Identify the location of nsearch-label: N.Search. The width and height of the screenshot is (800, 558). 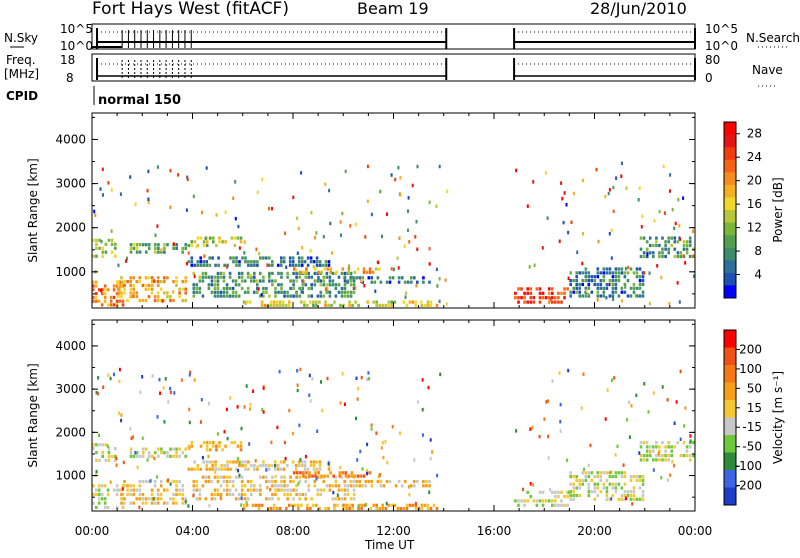
(773, 38).